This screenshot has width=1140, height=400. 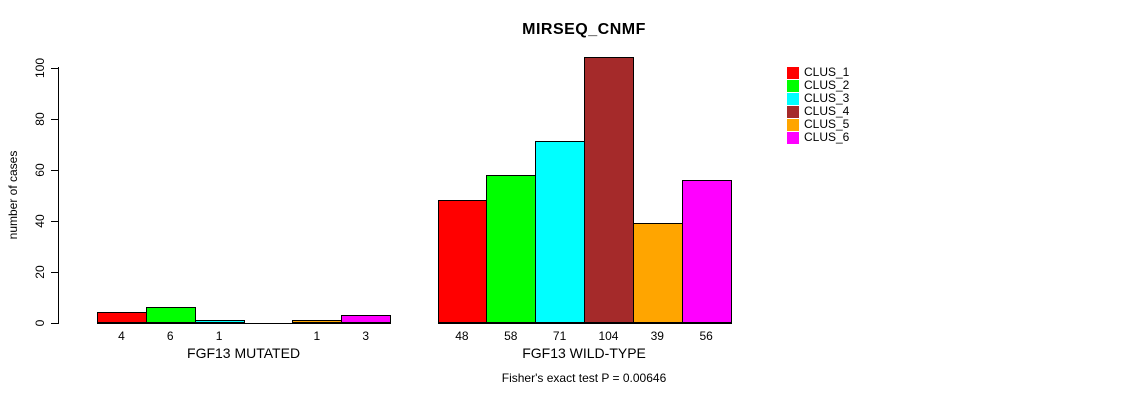 I want to click on legend-item: CLUS_5, so click(x=818, y=124).